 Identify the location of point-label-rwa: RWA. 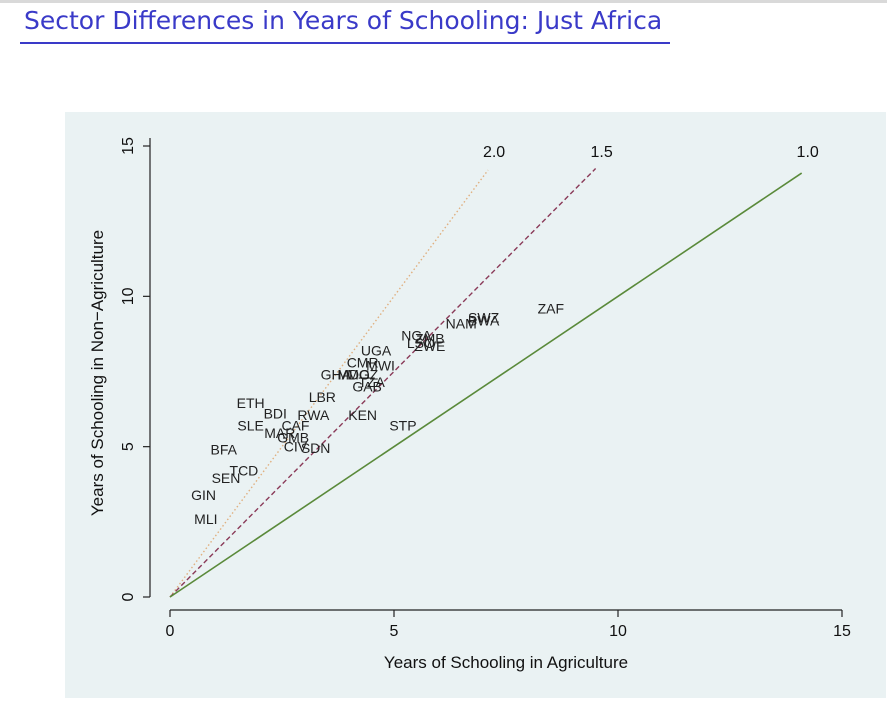
(313, 415).